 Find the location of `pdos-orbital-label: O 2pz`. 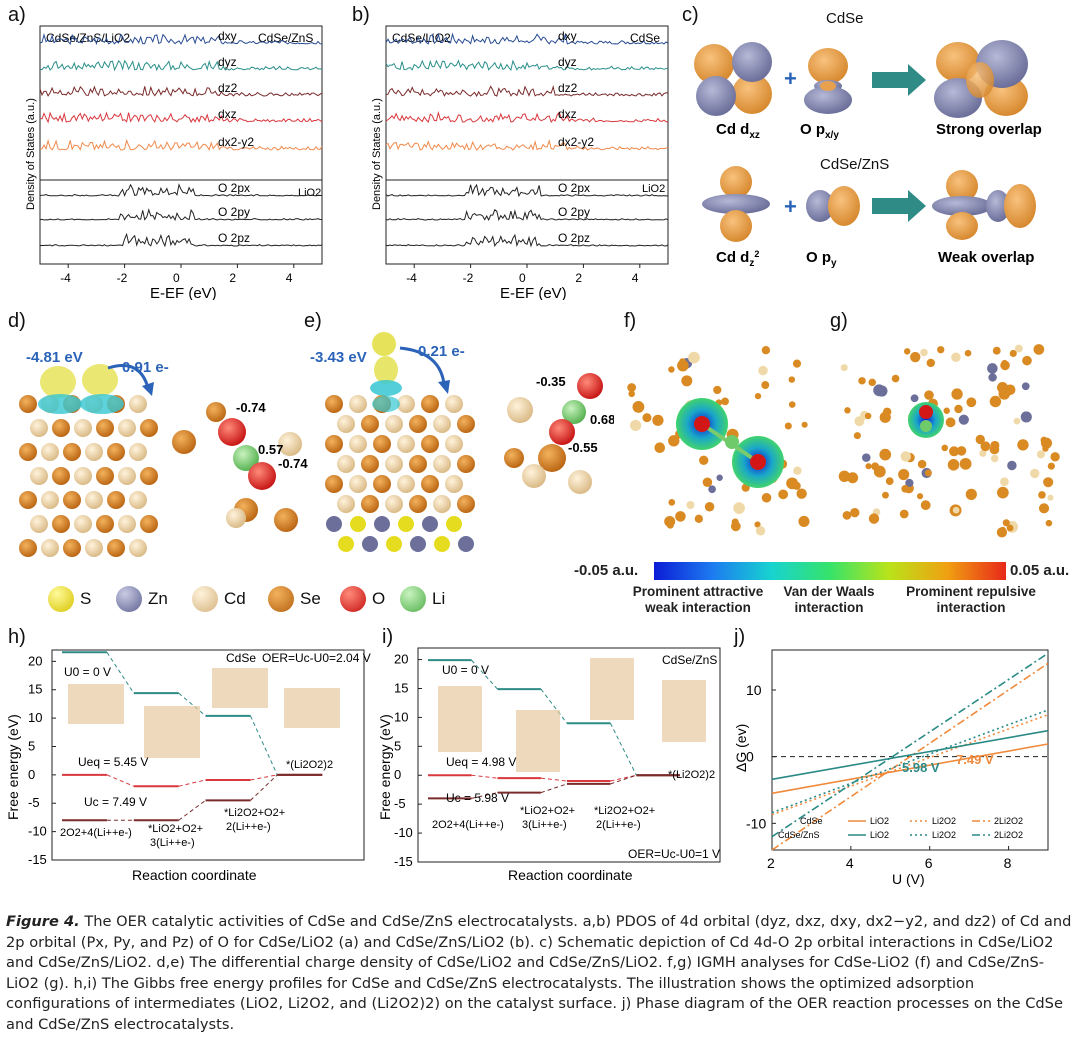

pdos-orbital-label: O 2pz is located at coordinates (234, 238).